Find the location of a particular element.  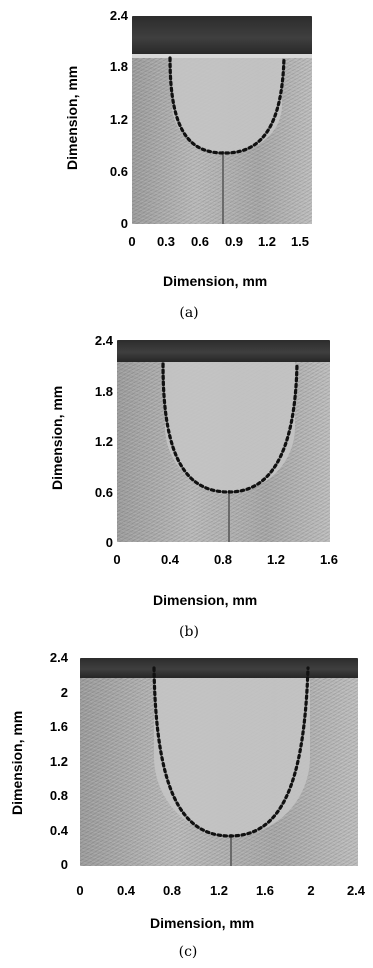

plate-edge-a is located at coordinates (222, 56).